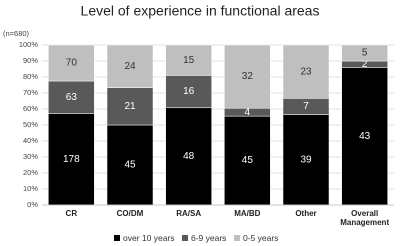 The image size is (400, 246). What do you see at coordinates (130, 213) in the screenshot?
I see `x-tick-label: CO/DM` at bounding box center [130, 213].